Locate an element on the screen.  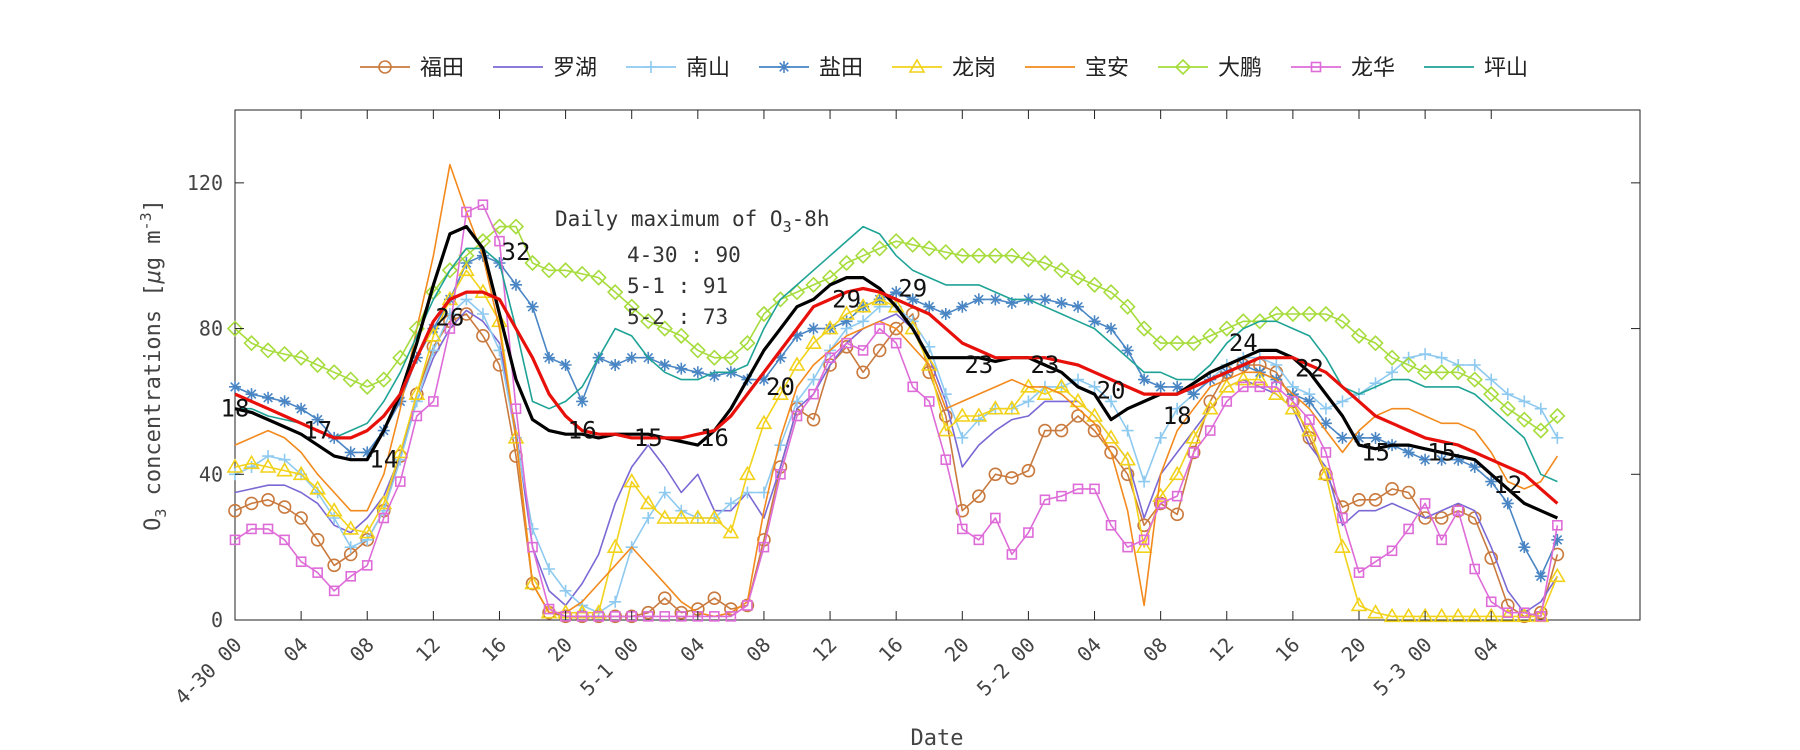
value-label: 14 is located at coordinates (383, 460).